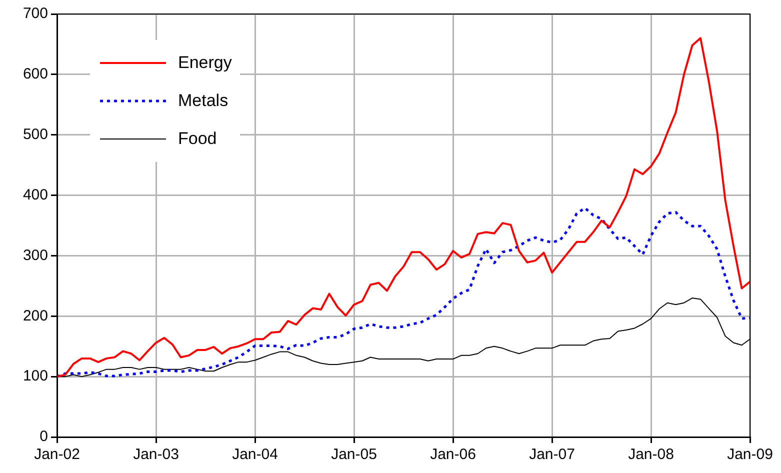 The width and height of the screenshot is (781, 473). Describe the element at coordinates (552, 455) in the screenshot. I see `x-tick-label: Jan-07` at that location.